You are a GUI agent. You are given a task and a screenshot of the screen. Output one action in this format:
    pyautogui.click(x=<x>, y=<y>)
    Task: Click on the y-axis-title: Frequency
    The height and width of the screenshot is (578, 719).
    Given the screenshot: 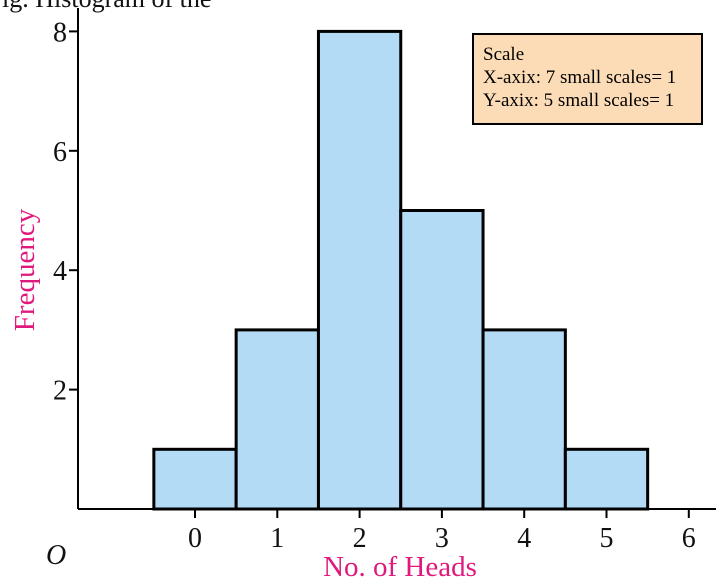 What is the action you would take?
    pyautogui.click(x=25, y=269)
    